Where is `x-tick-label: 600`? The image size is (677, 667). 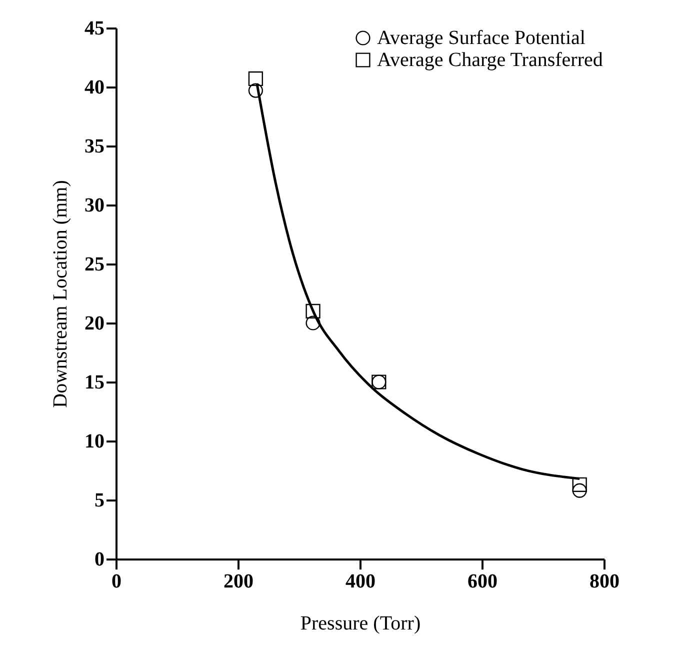
x-tick-label: 600 is located at coordinates (483, 581).